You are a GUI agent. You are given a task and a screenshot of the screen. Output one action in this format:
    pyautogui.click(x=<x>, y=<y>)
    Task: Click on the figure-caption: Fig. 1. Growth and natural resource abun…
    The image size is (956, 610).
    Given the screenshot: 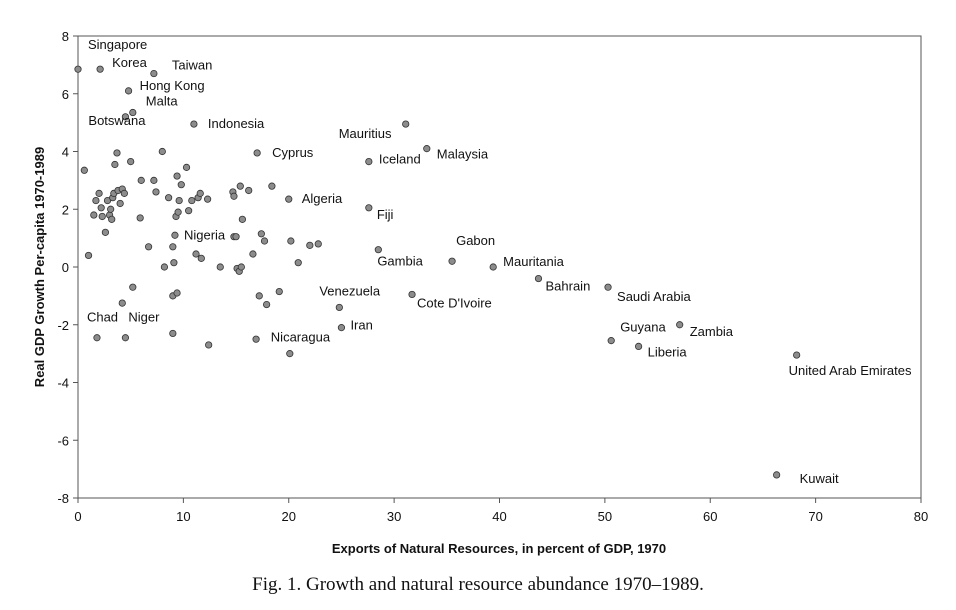 What is the action you would take?
    pyautogui.click(x=478, y=584)
    